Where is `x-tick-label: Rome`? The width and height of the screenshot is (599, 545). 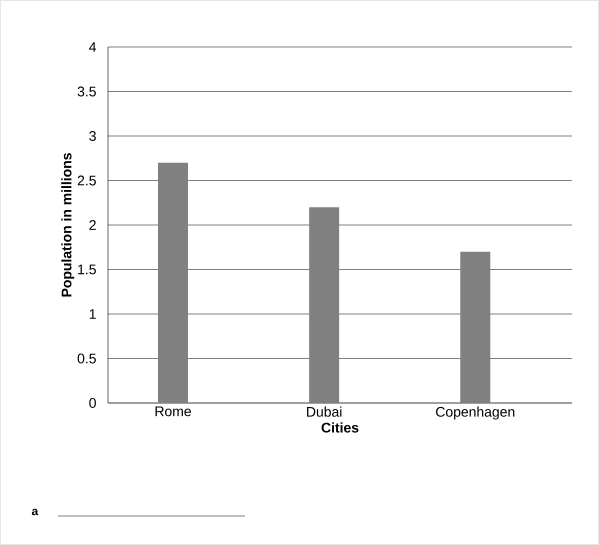
x-tick-label: Rome is located at coordinates (173, 411).